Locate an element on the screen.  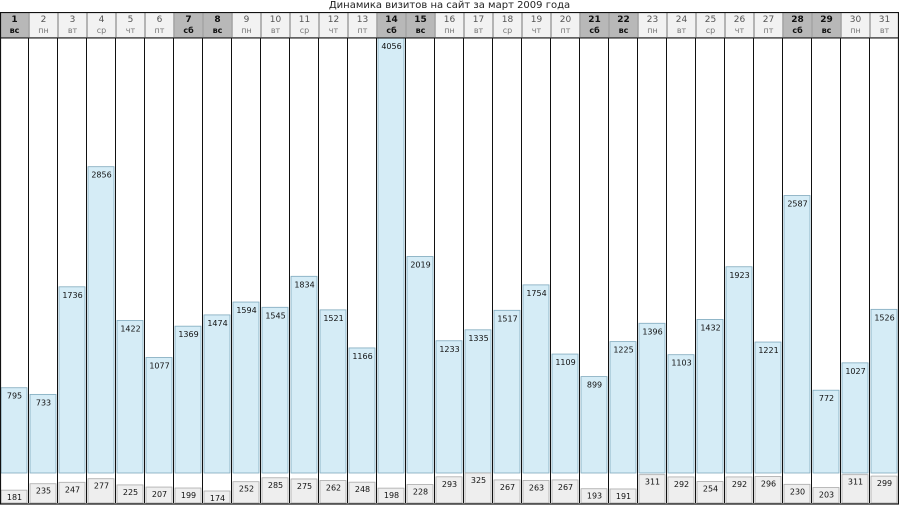
day-label: 11 is located at coordinates (304, 20).